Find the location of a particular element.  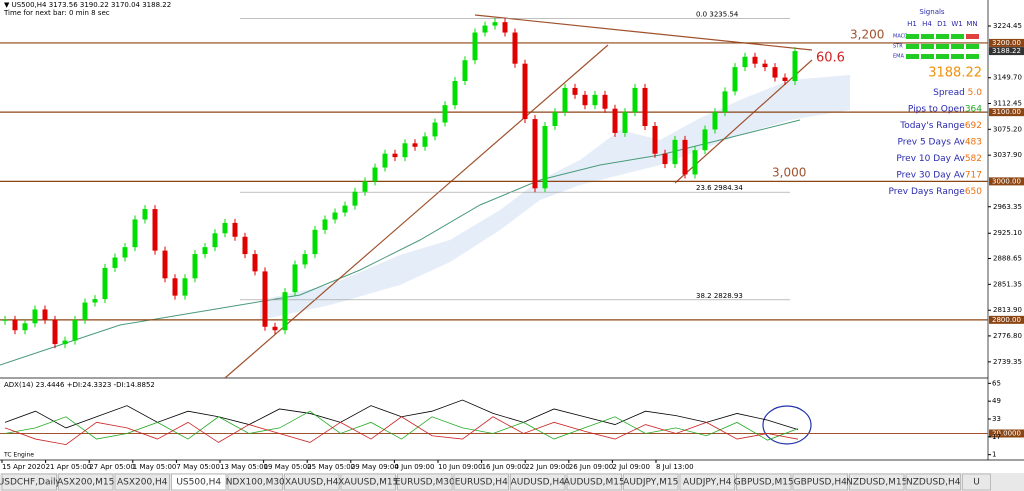

price-tick-label: 3112.45 is located at coordinates (1007, 104).